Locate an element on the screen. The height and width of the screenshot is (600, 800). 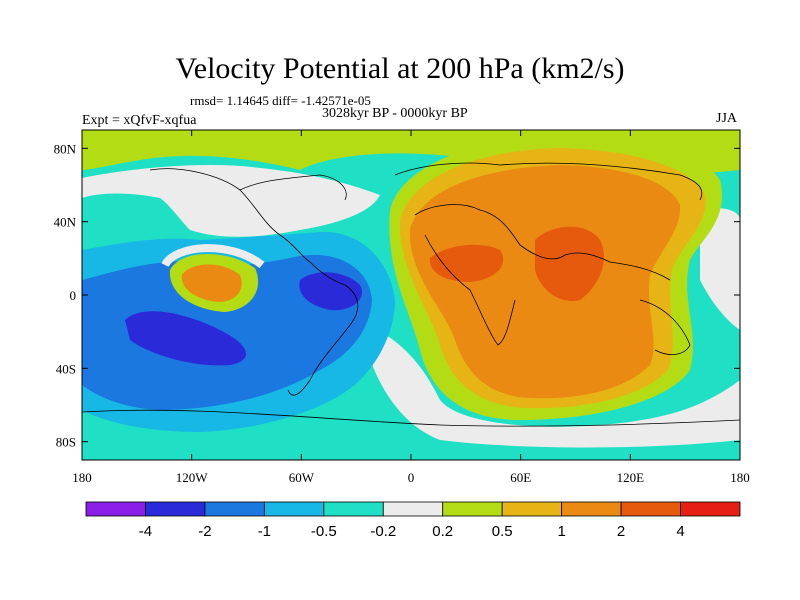
zone-near-zero-pacific is located at coordinates (720, 269).